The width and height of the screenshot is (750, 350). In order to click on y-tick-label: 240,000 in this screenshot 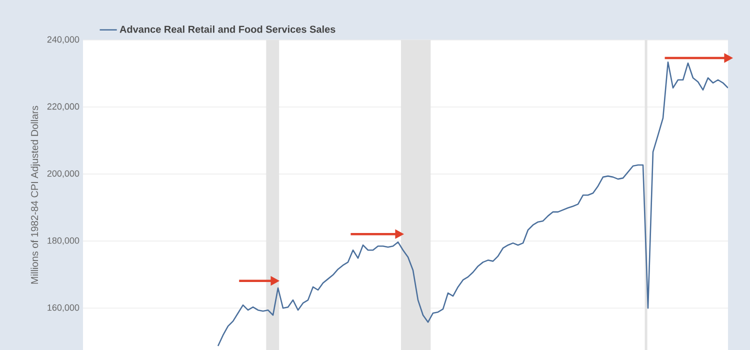, I will do `click(63, 40)`.